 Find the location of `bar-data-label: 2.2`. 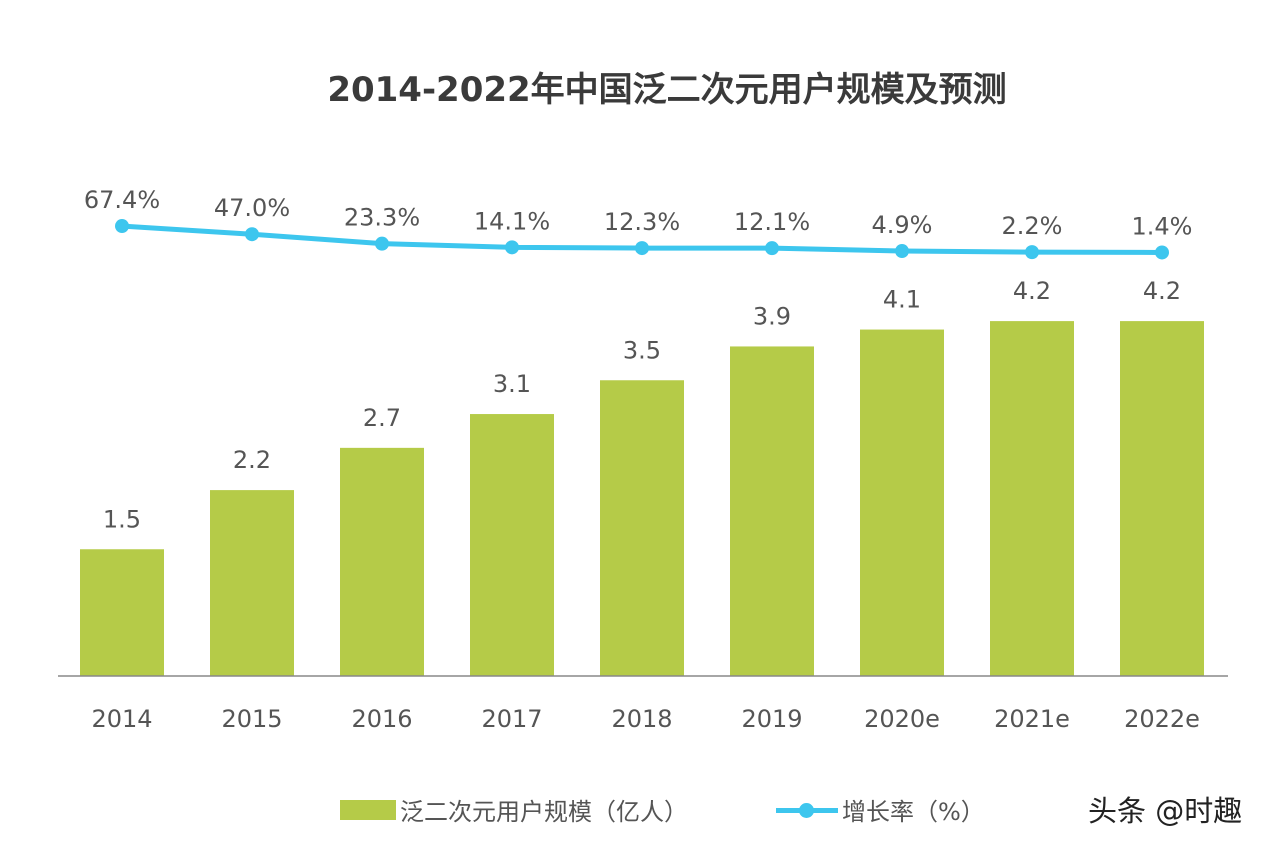

bar-data-label: 2.2 is located at coordinates (252, 460).